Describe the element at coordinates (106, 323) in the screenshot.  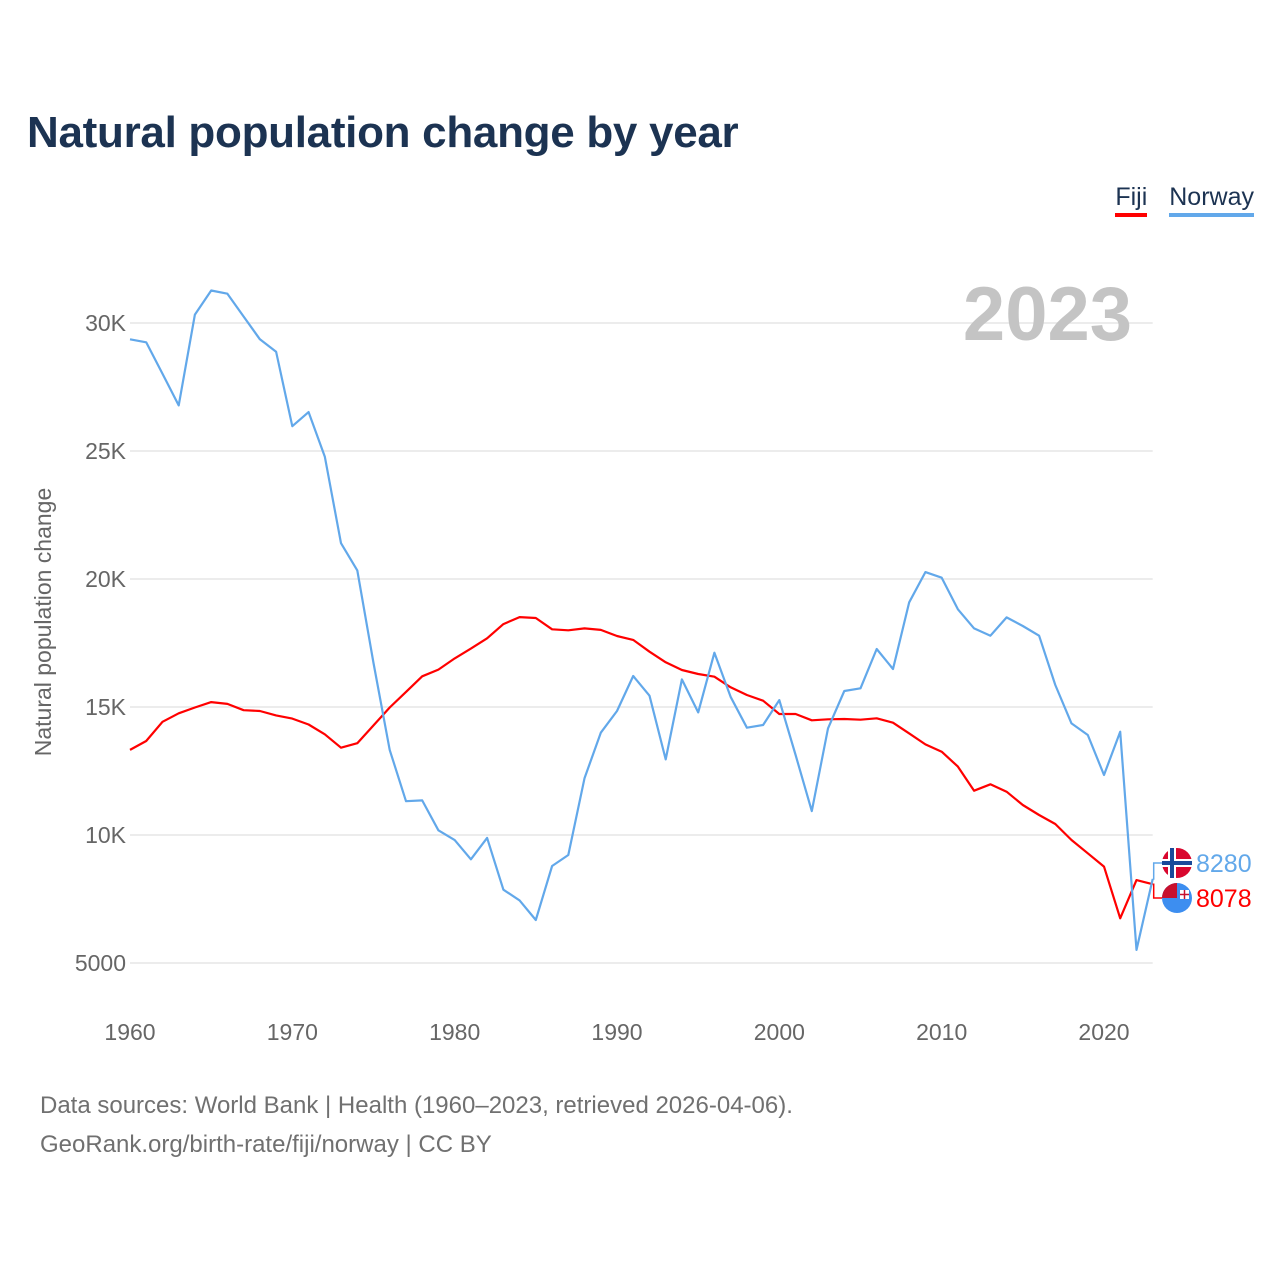
I see `y-tick-label: 30K` at that location.